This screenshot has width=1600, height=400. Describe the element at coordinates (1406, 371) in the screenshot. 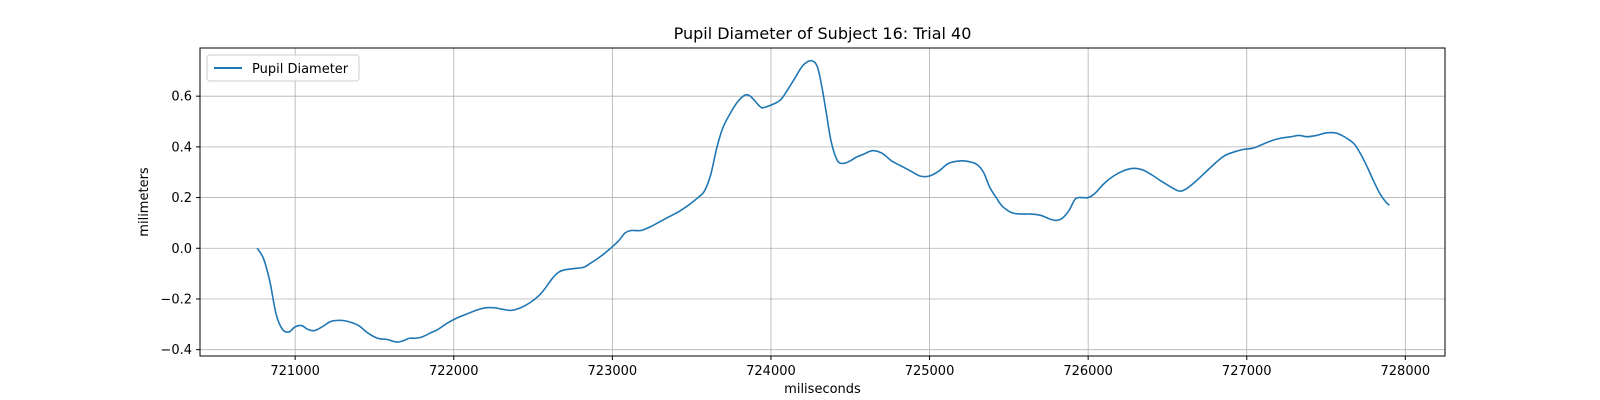

I see `x-tick-label: 728000` at that location.